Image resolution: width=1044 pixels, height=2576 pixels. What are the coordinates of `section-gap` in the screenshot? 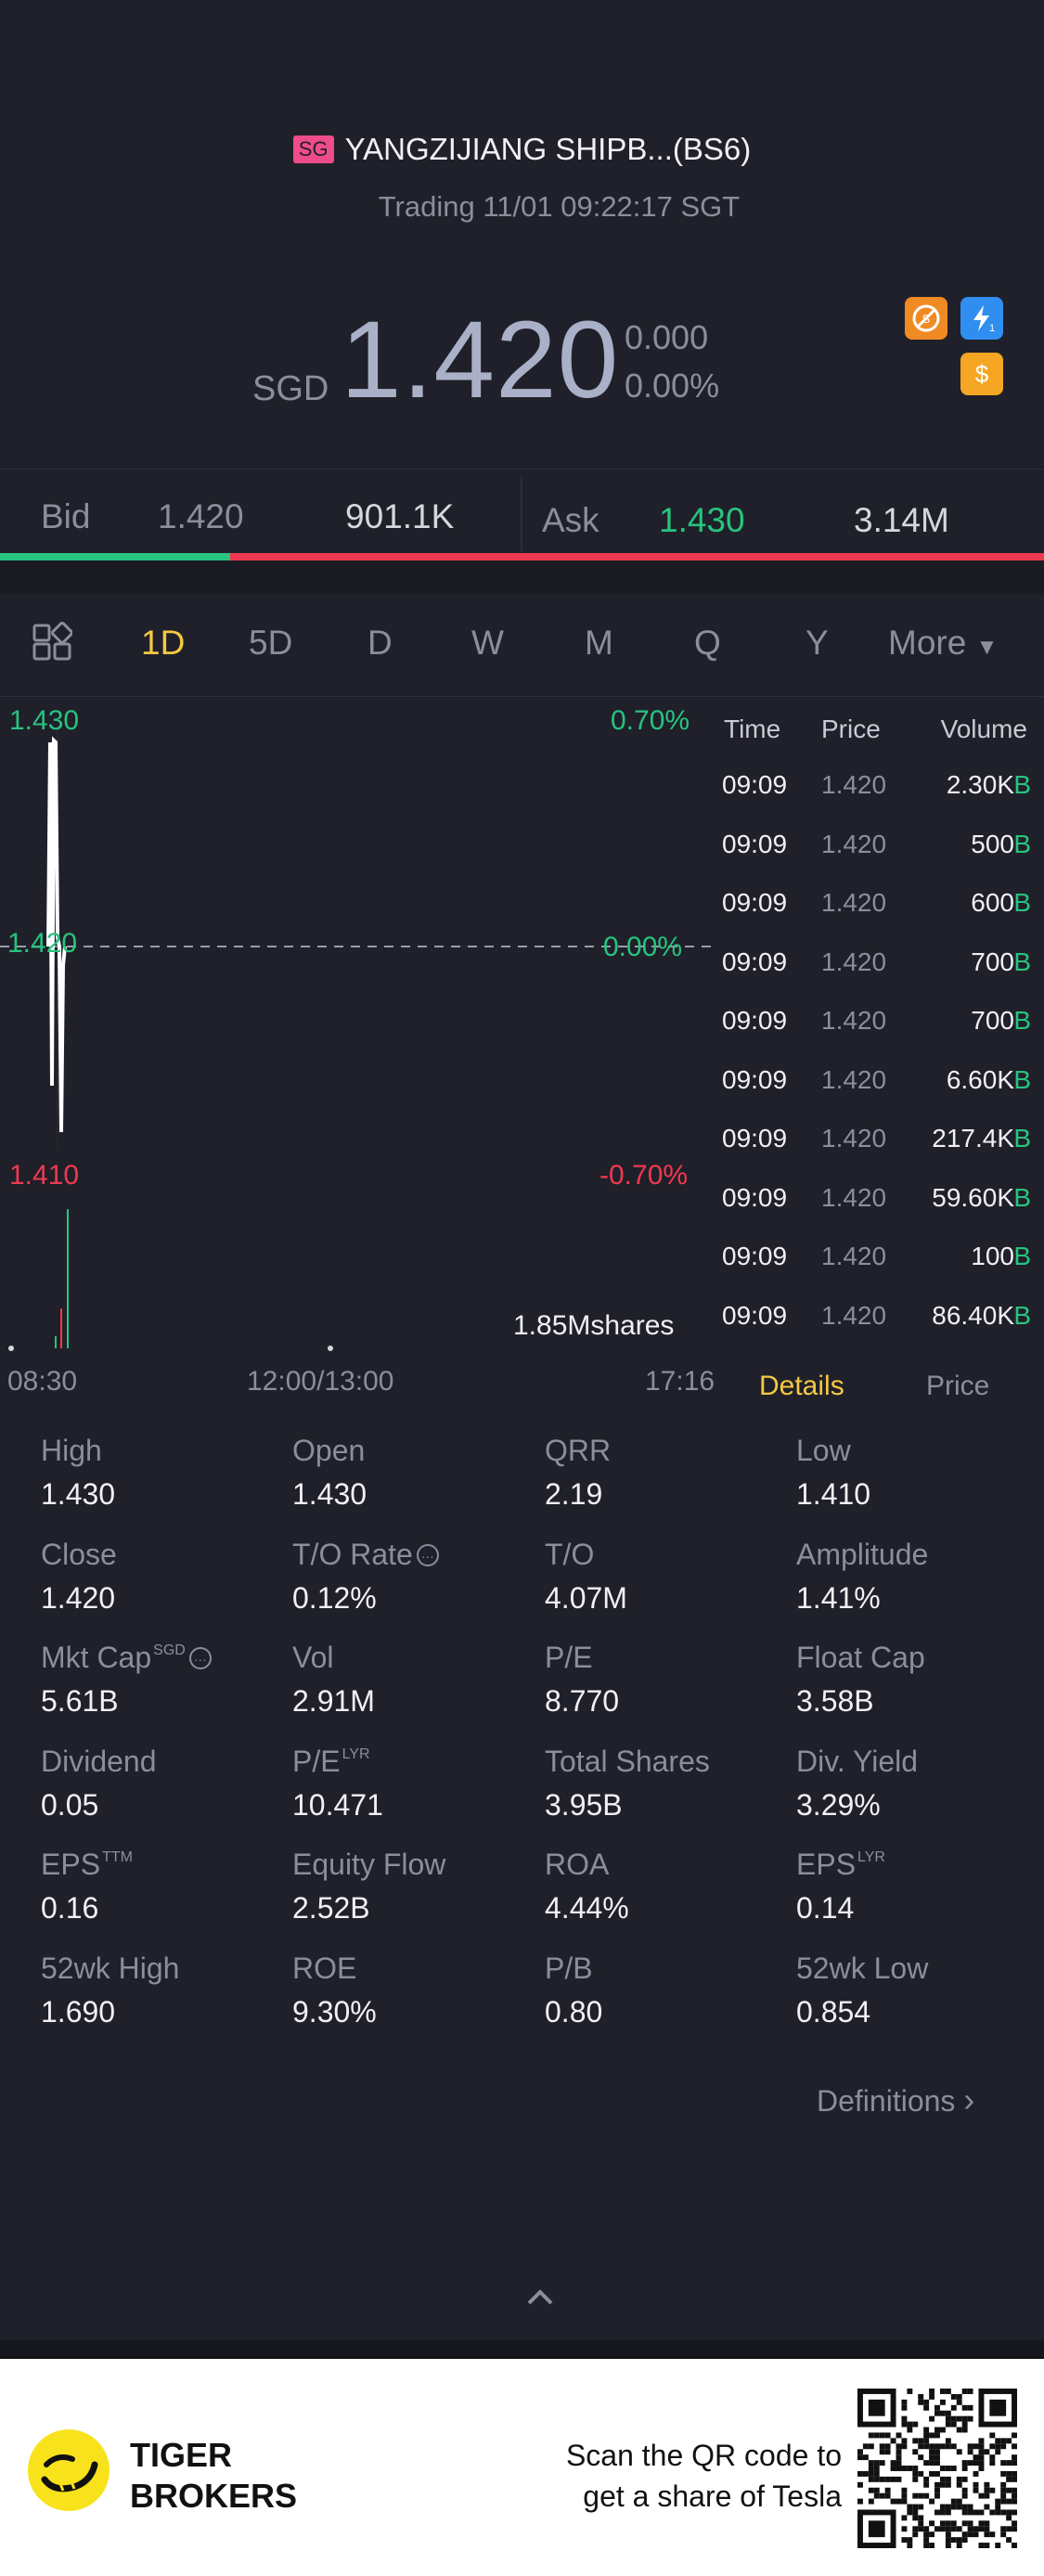 It's located at (522, 577).